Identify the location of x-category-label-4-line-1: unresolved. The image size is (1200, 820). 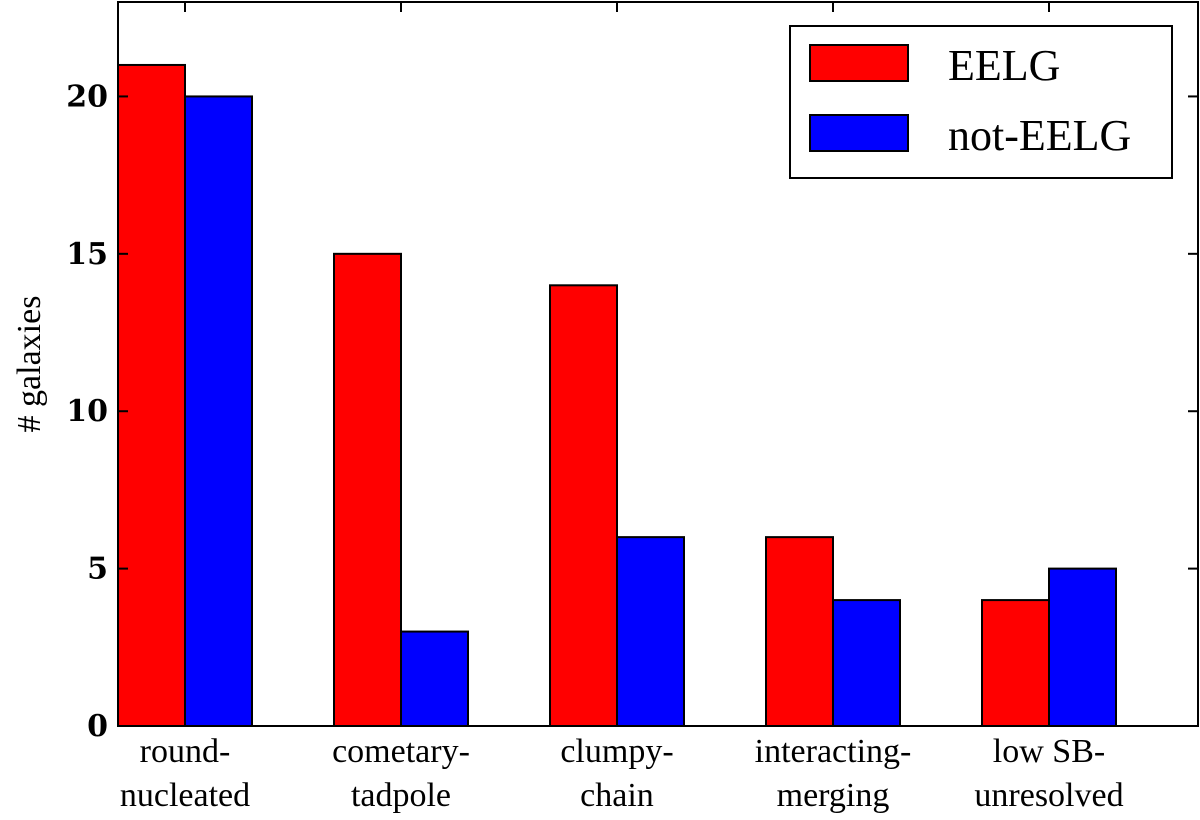
(1048, 795).